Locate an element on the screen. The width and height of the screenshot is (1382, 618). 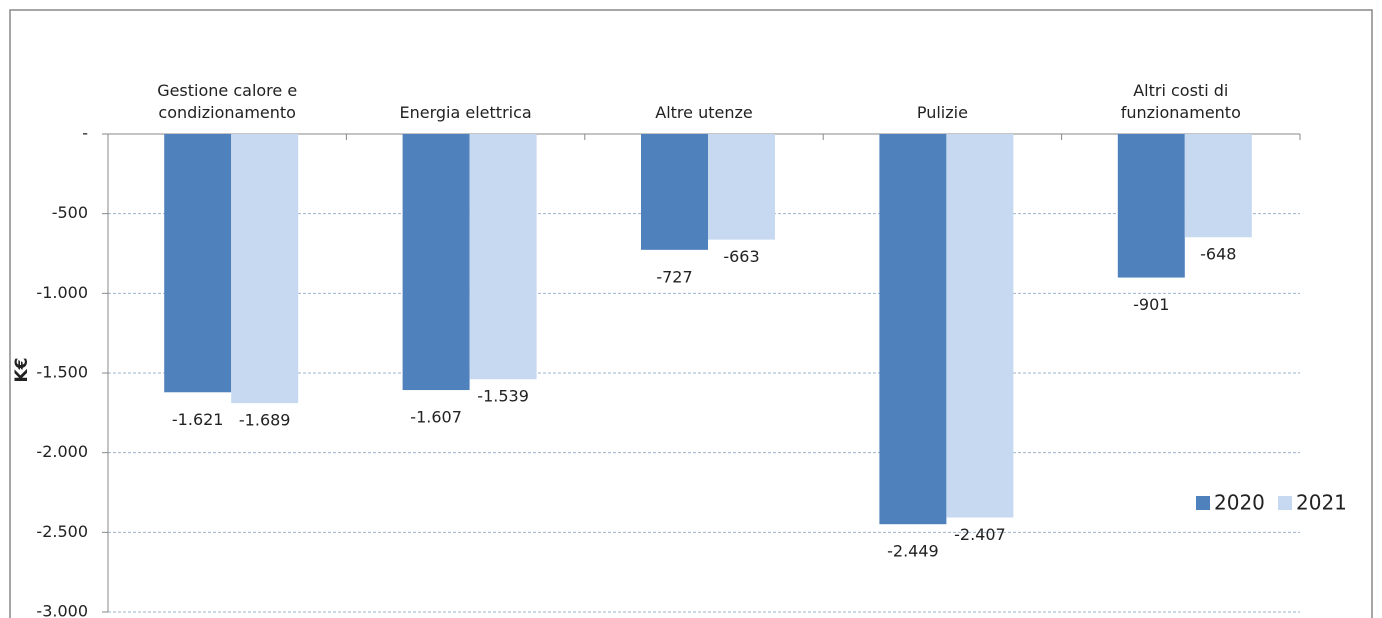
y-tick-label: -1.500 is located at coordinates (62, 372).